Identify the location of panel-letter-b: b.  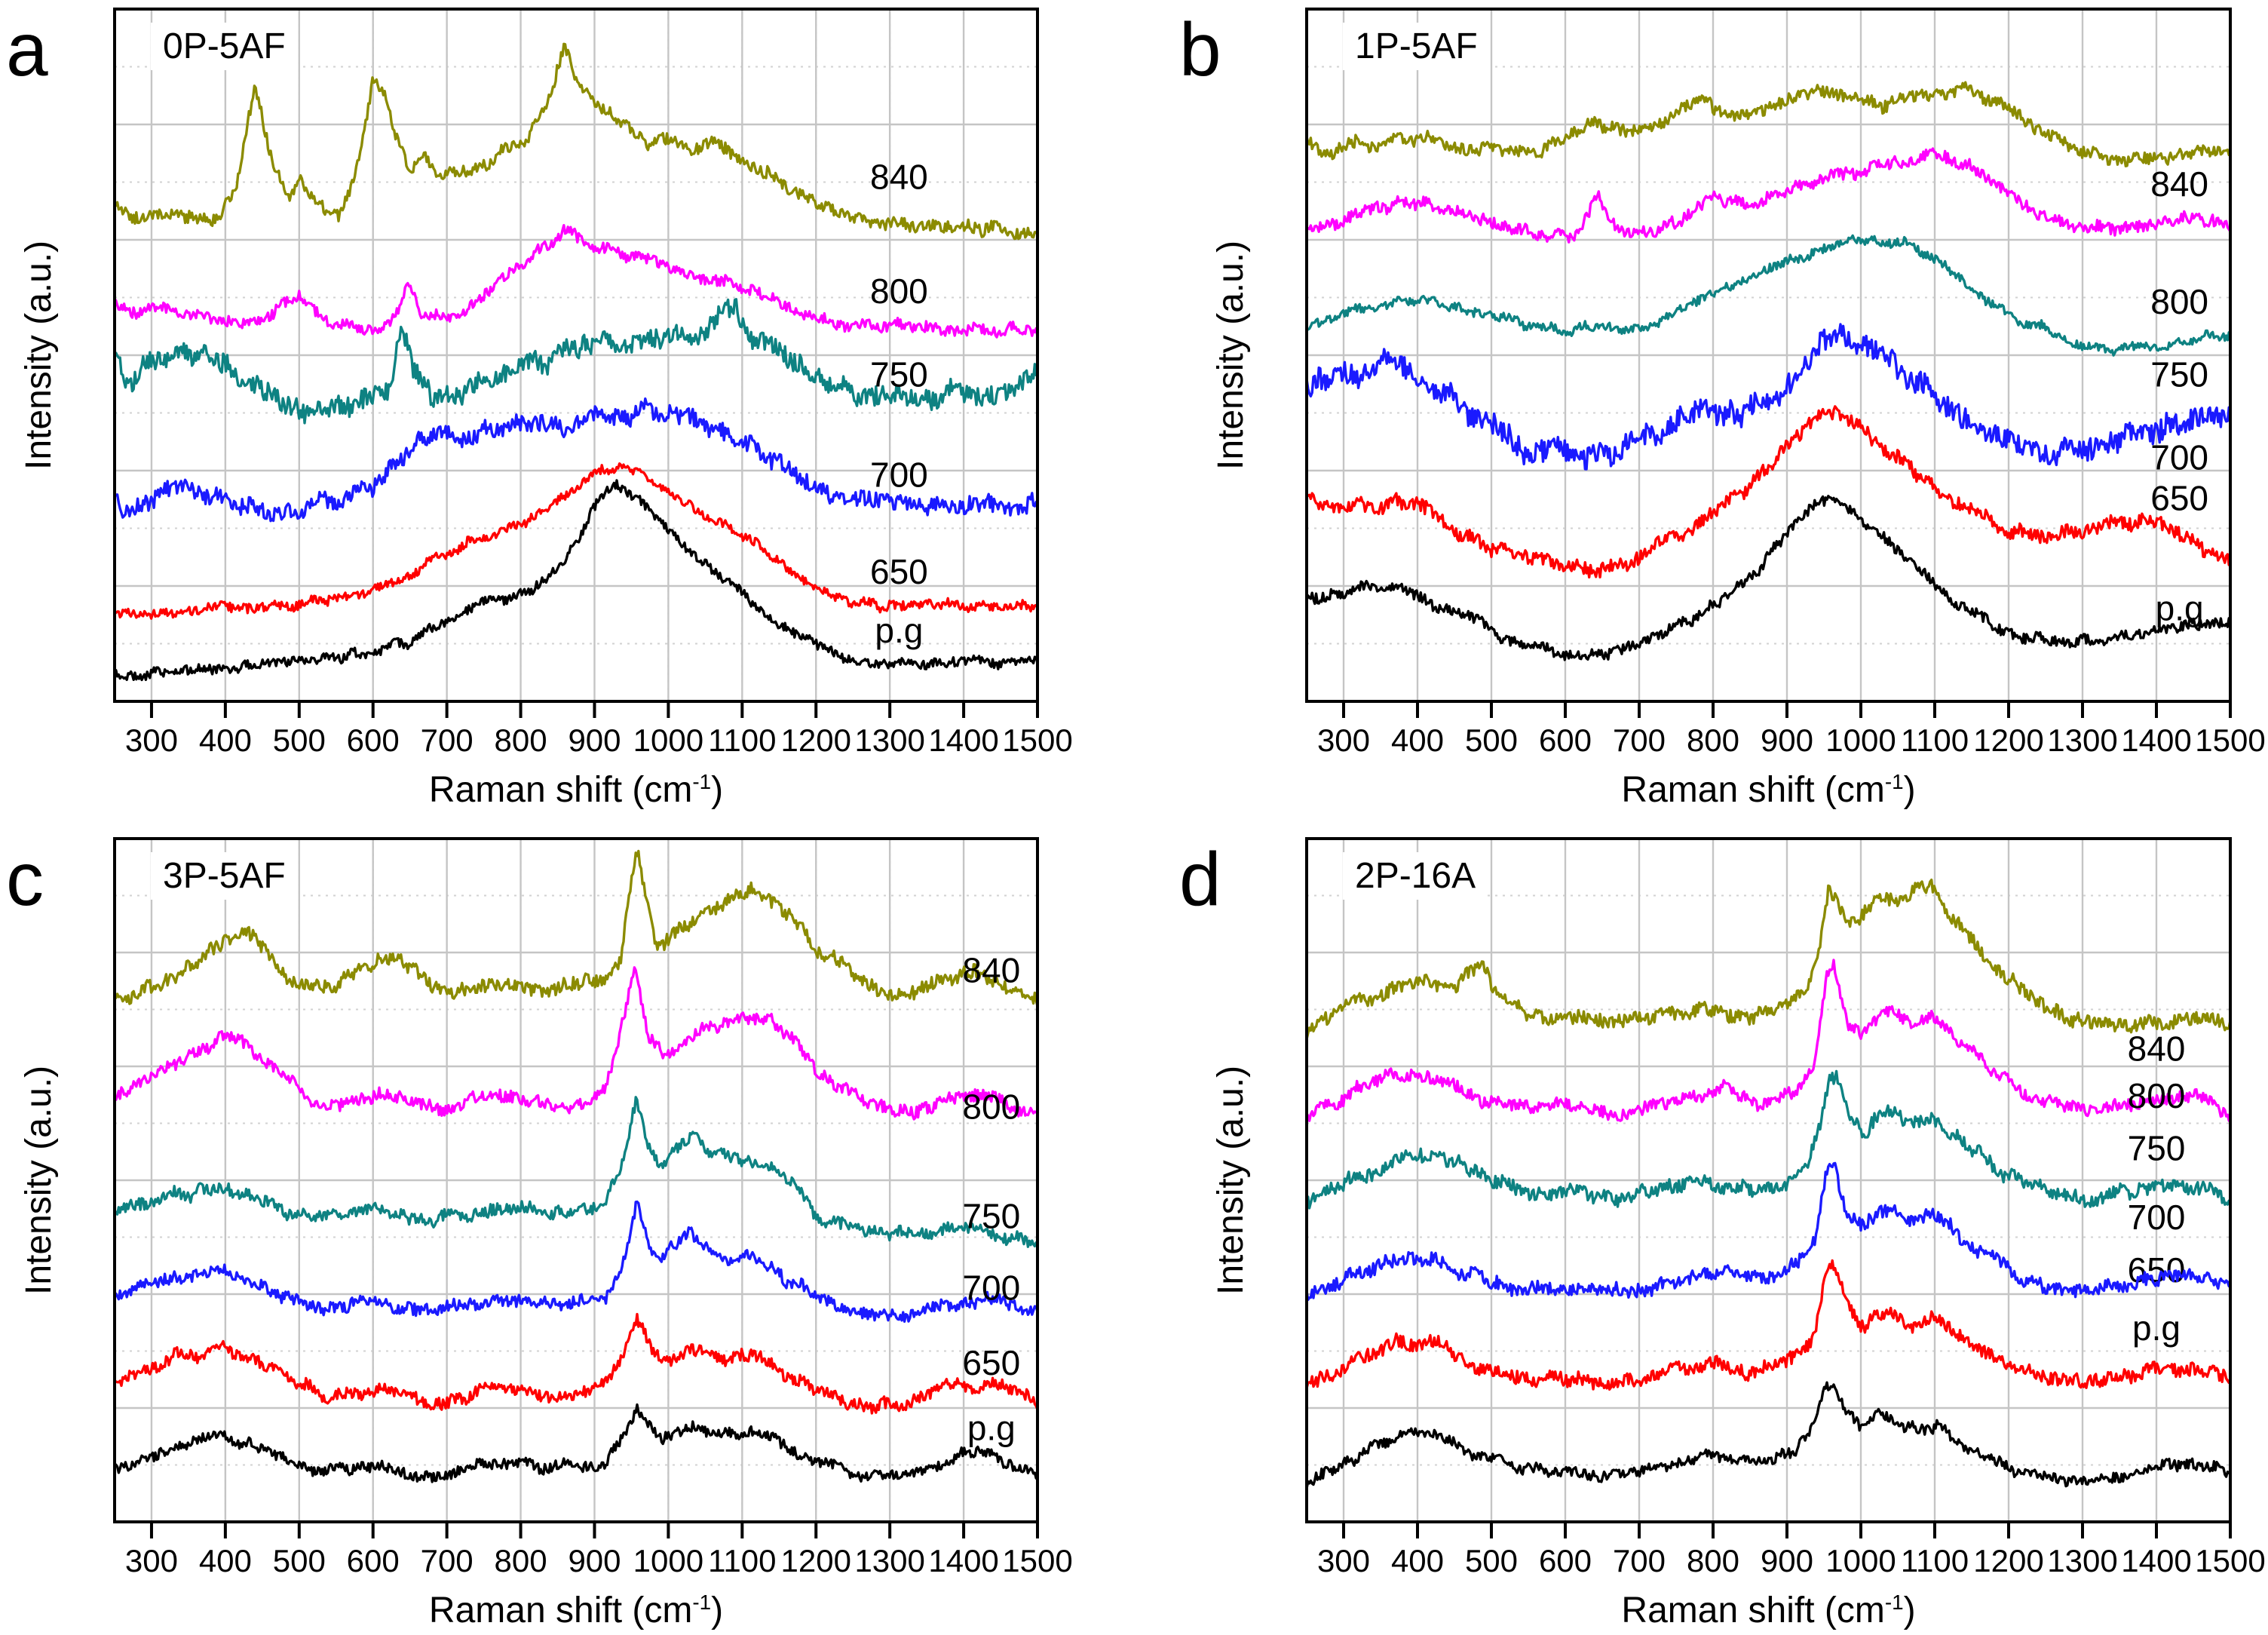
(1200, 50).